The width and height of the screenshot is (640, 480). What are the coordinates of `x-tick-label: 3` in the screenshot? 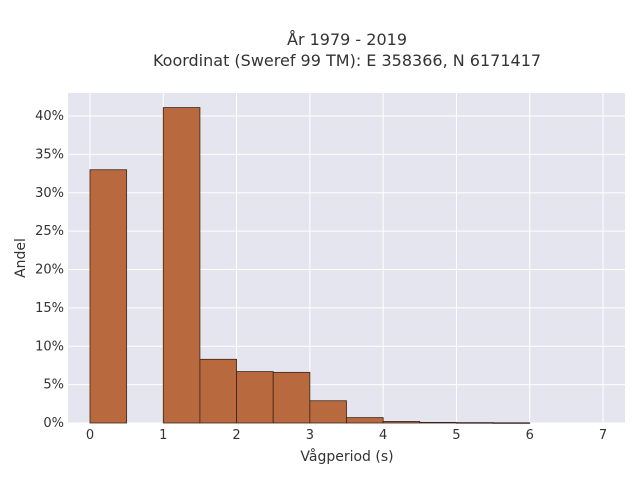 It's located at (310, 435).